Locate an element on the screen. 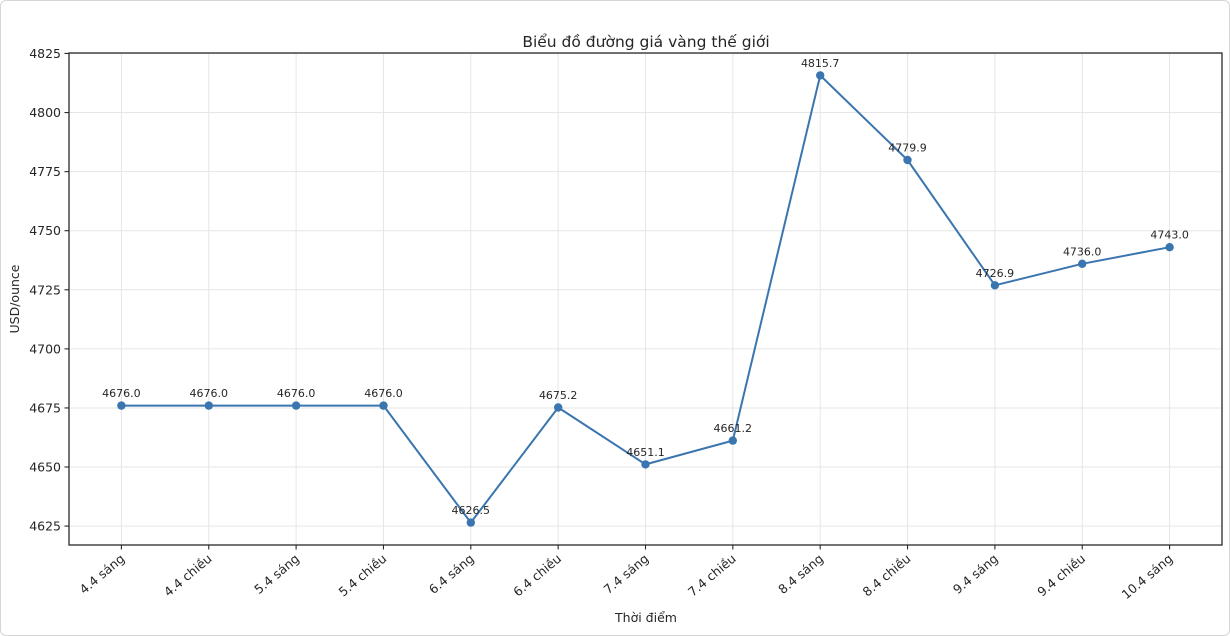  x-tick-label: 6.4 chiều is located at coordinates (537, 575).